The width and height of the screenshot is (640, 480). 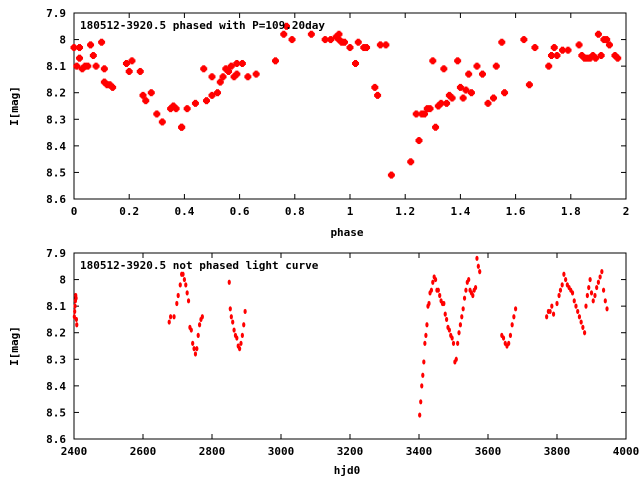 What do you see at coordinates (557, 451) in the screenshot?
I see `unphased-x-tick-label: 3800` at bounding box center [557, 451].